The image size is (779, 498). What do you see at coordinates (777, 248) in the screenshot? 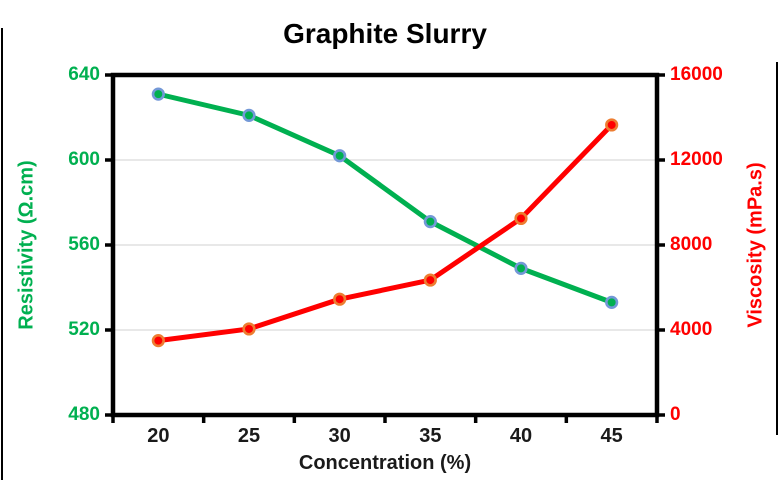
I see `right-frame-line` at bounding box center [777, 248].